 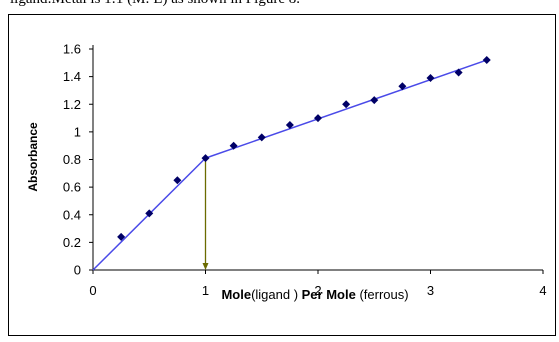 What do you see at coordinates (72, 104) in the screenshot?
I see `y-tick-label: 1.2` at bounding box center [72, 104].